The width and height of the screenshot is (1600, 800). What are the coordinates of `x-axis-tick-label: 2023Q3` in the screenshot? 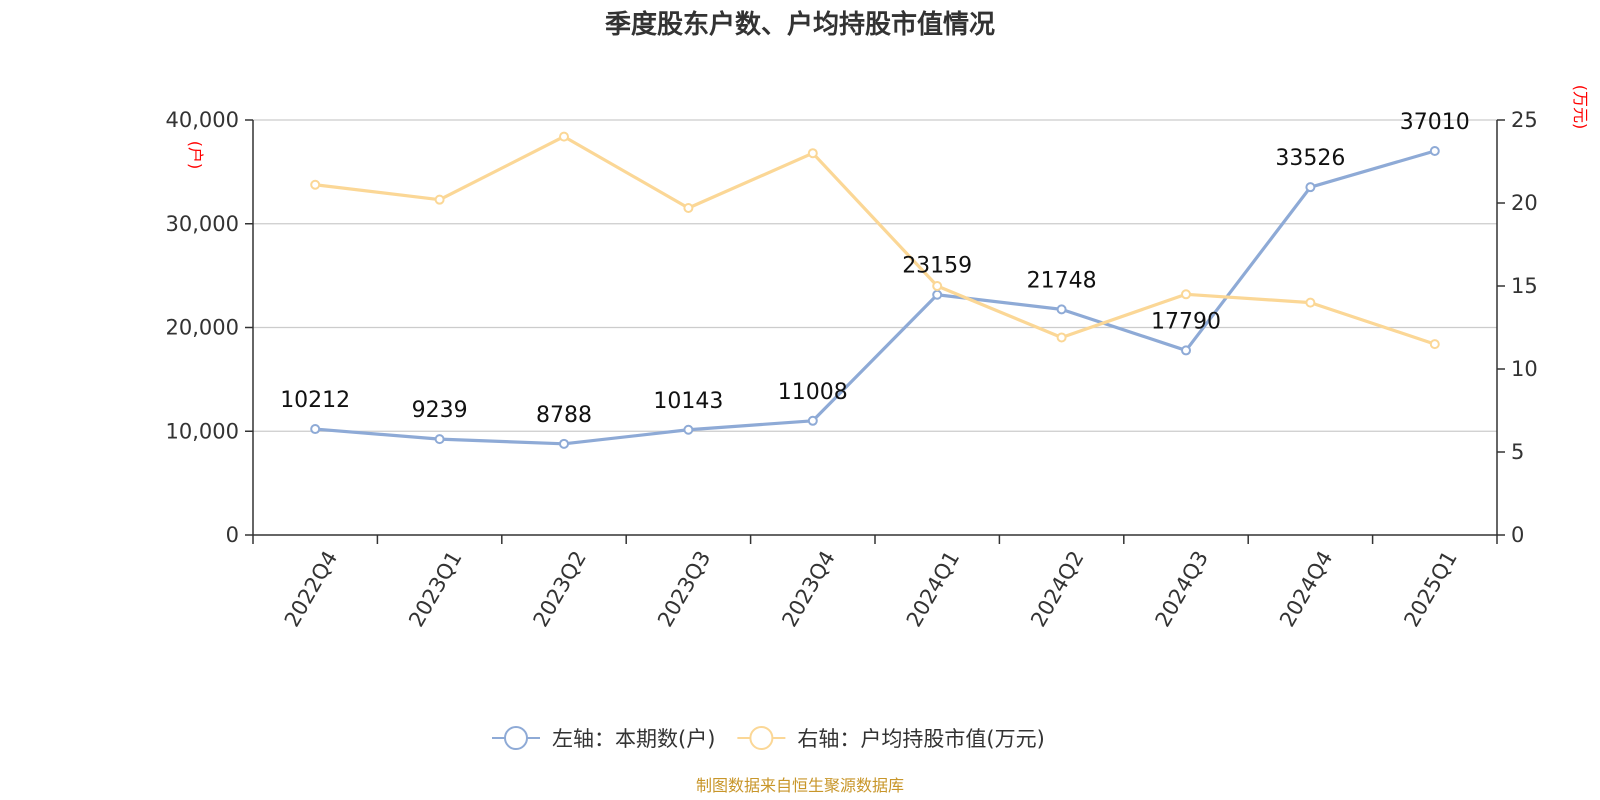 It's located at (684, 589).